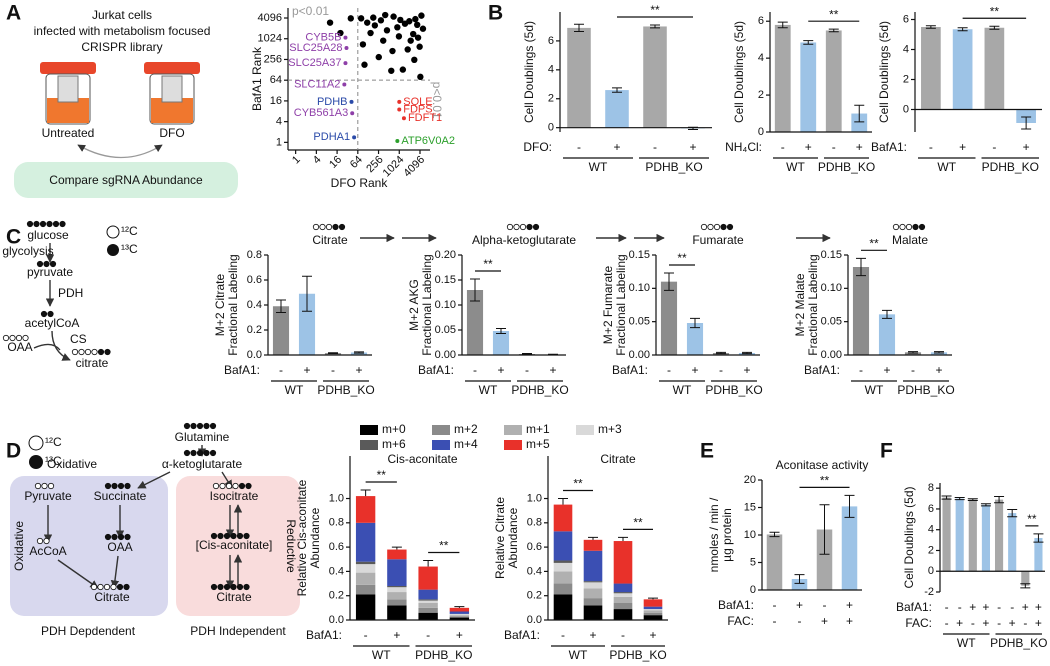 This screenshot has width=1050, height=666. What do you see at coordinates (273, 59) in the screenshot?
I see `y-tick-label: 256` at bounding box center [273, 59].